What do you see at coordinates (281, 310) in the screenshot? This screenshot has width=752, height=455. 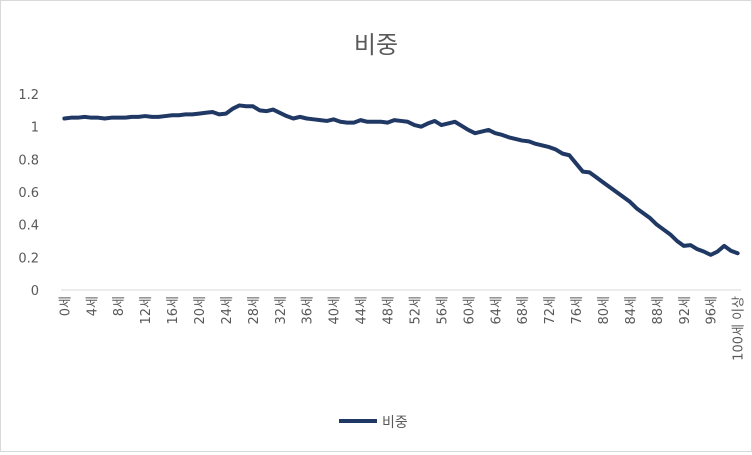 I see `x-tick-label: 32세` at bounding box center [281, 310].